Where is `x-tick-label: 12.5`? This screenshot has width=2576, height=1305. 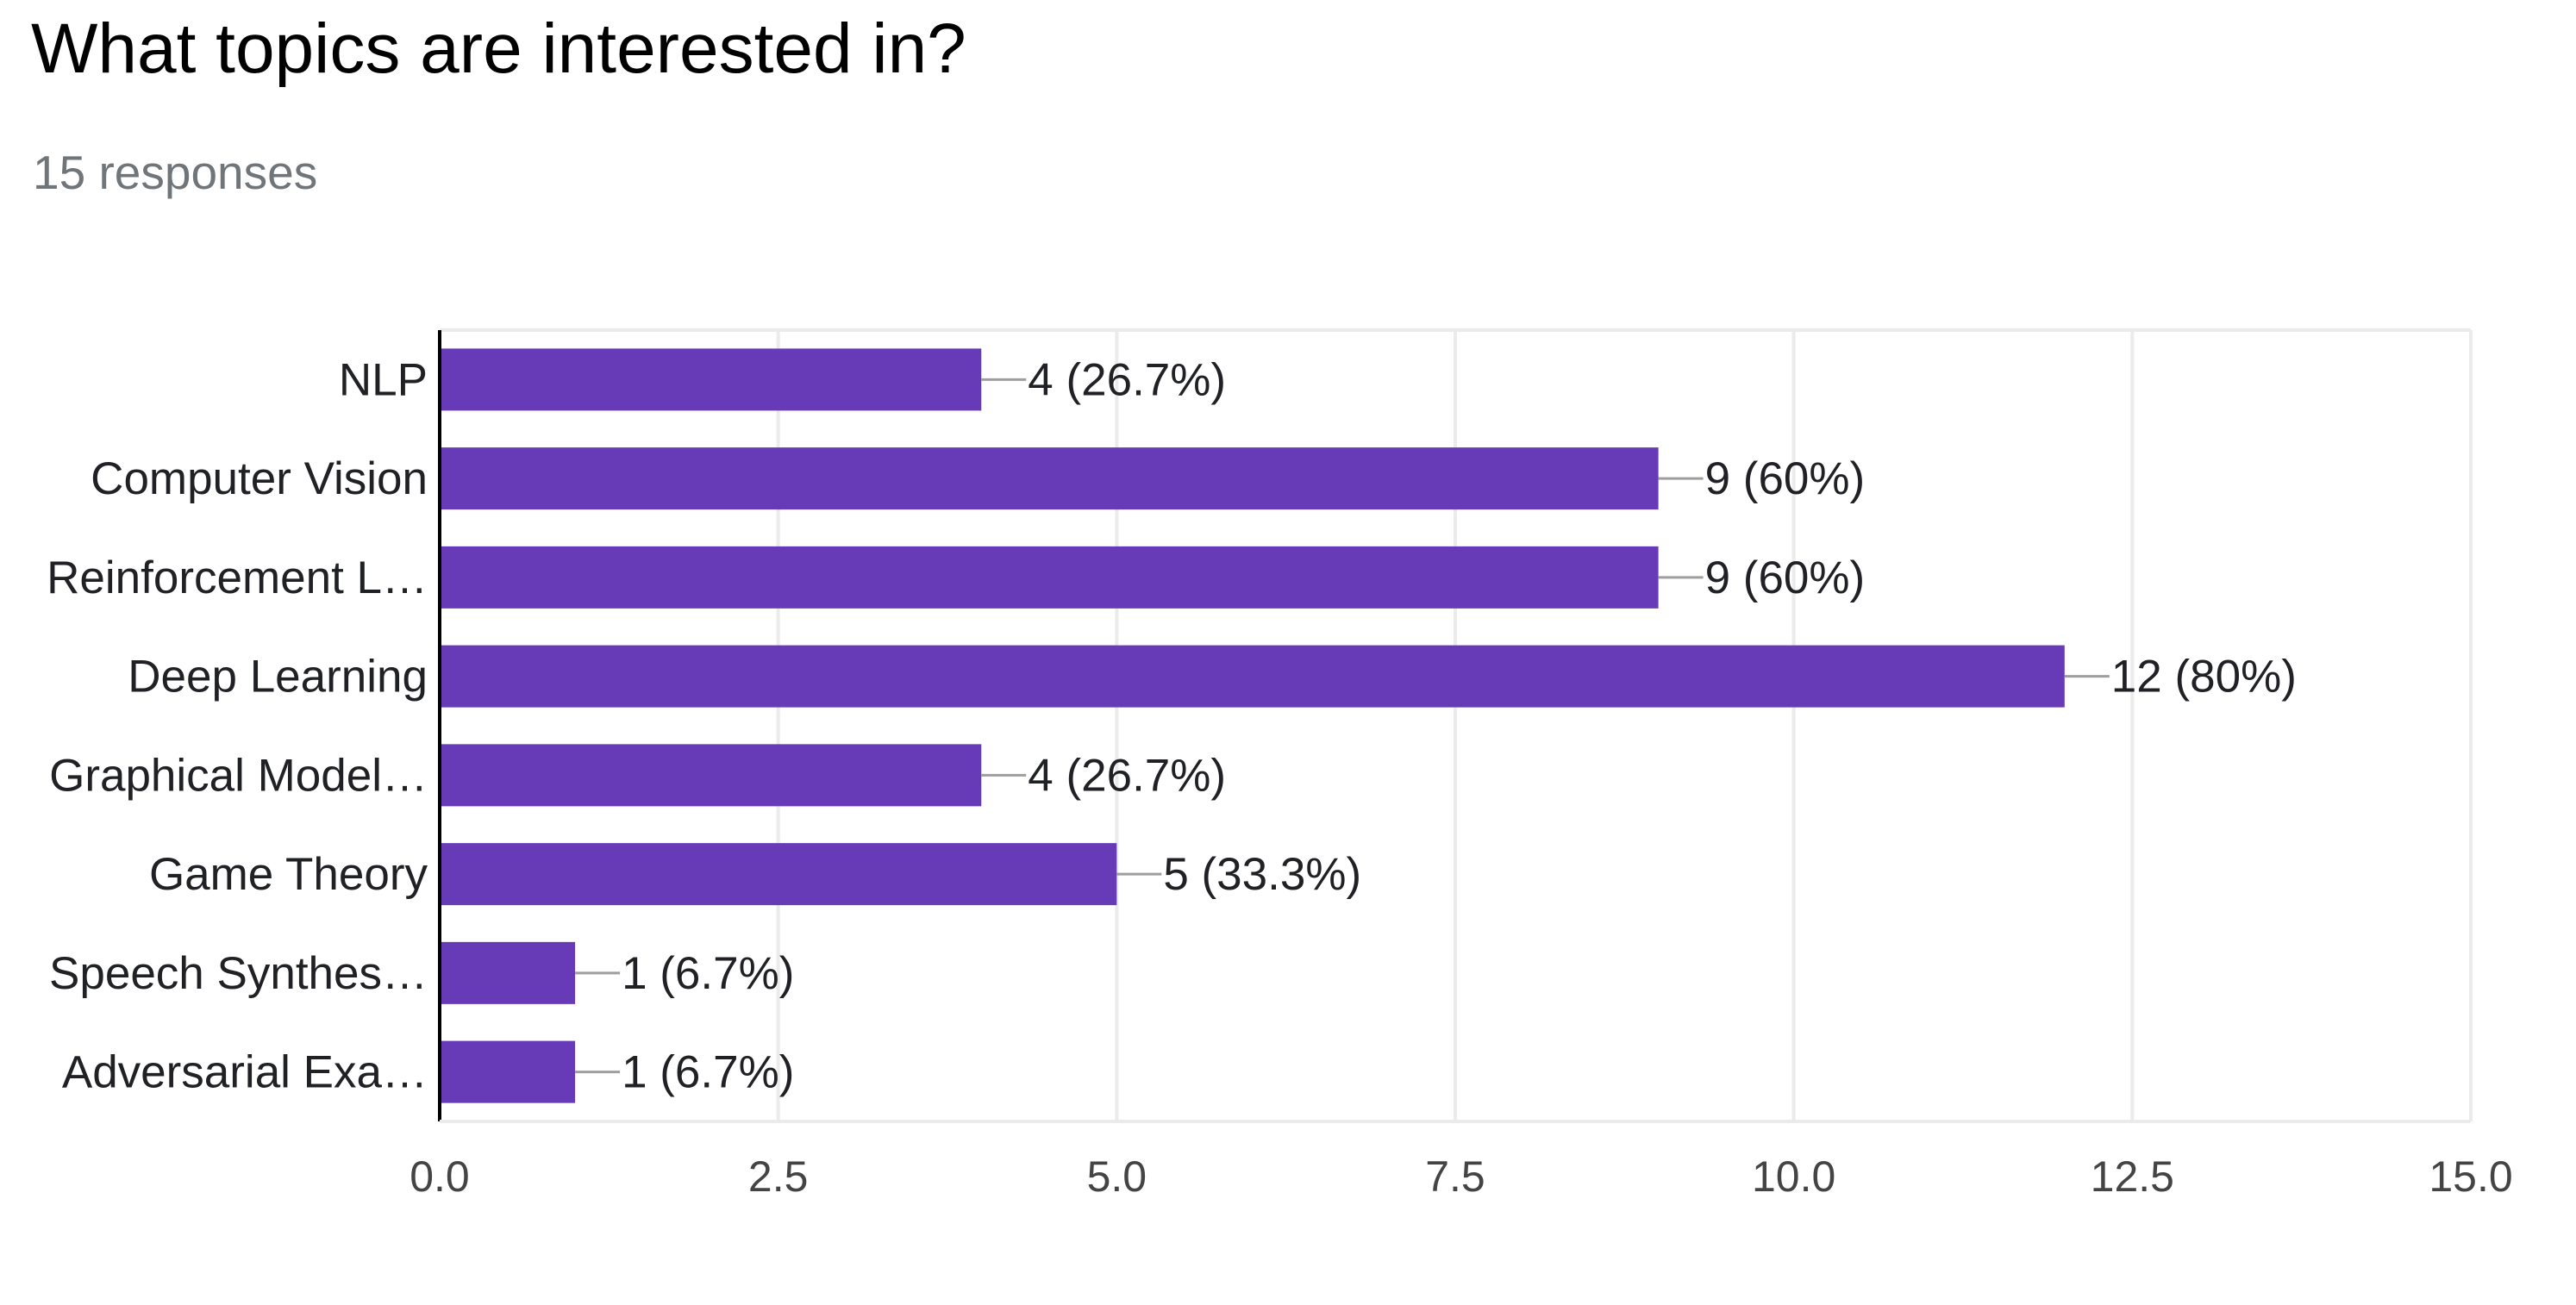 x-tick-label: 12.5 is located at coordinates (2132, 1176).